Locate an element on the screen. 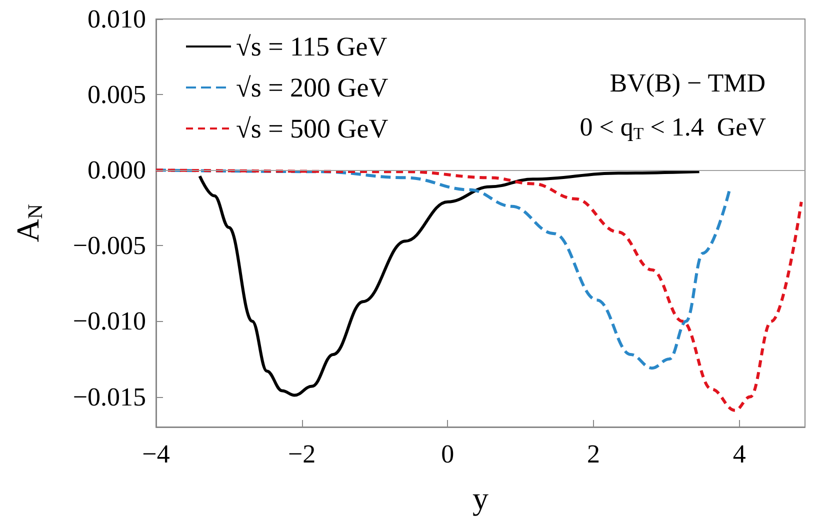  y-tick-label: 0.000 is located at coordinates (117, 170).